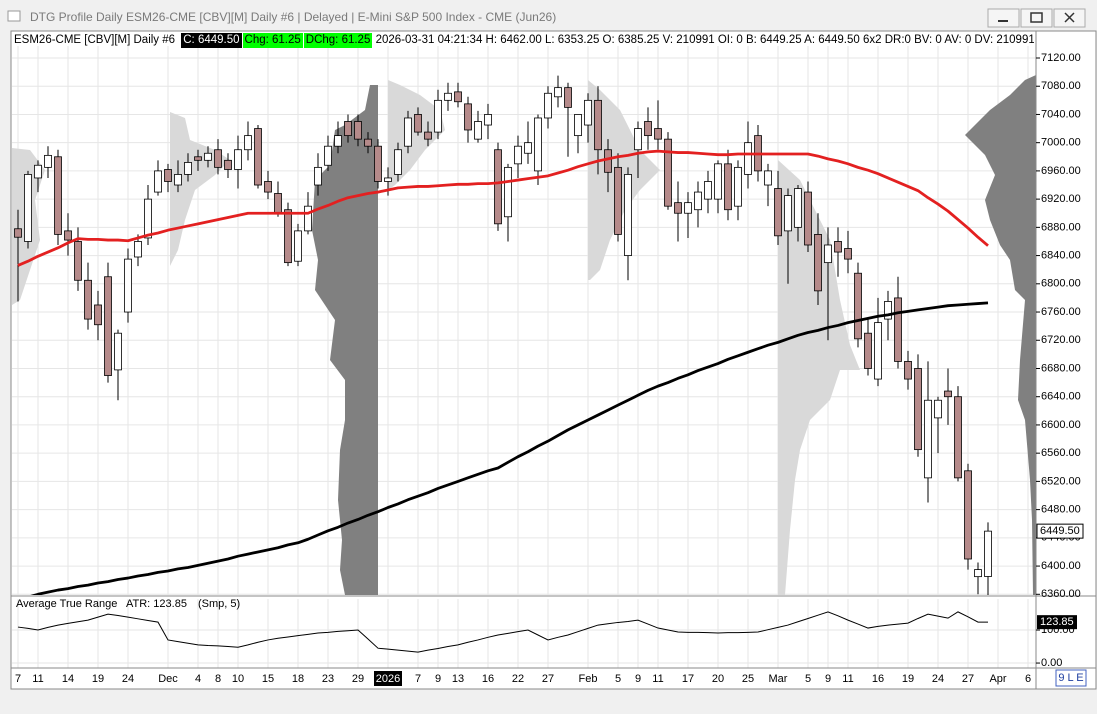 Image resolution: width=1097 pixels, height=714 pixels. I want to click on x-tick-label: 13, so click(458, 679).